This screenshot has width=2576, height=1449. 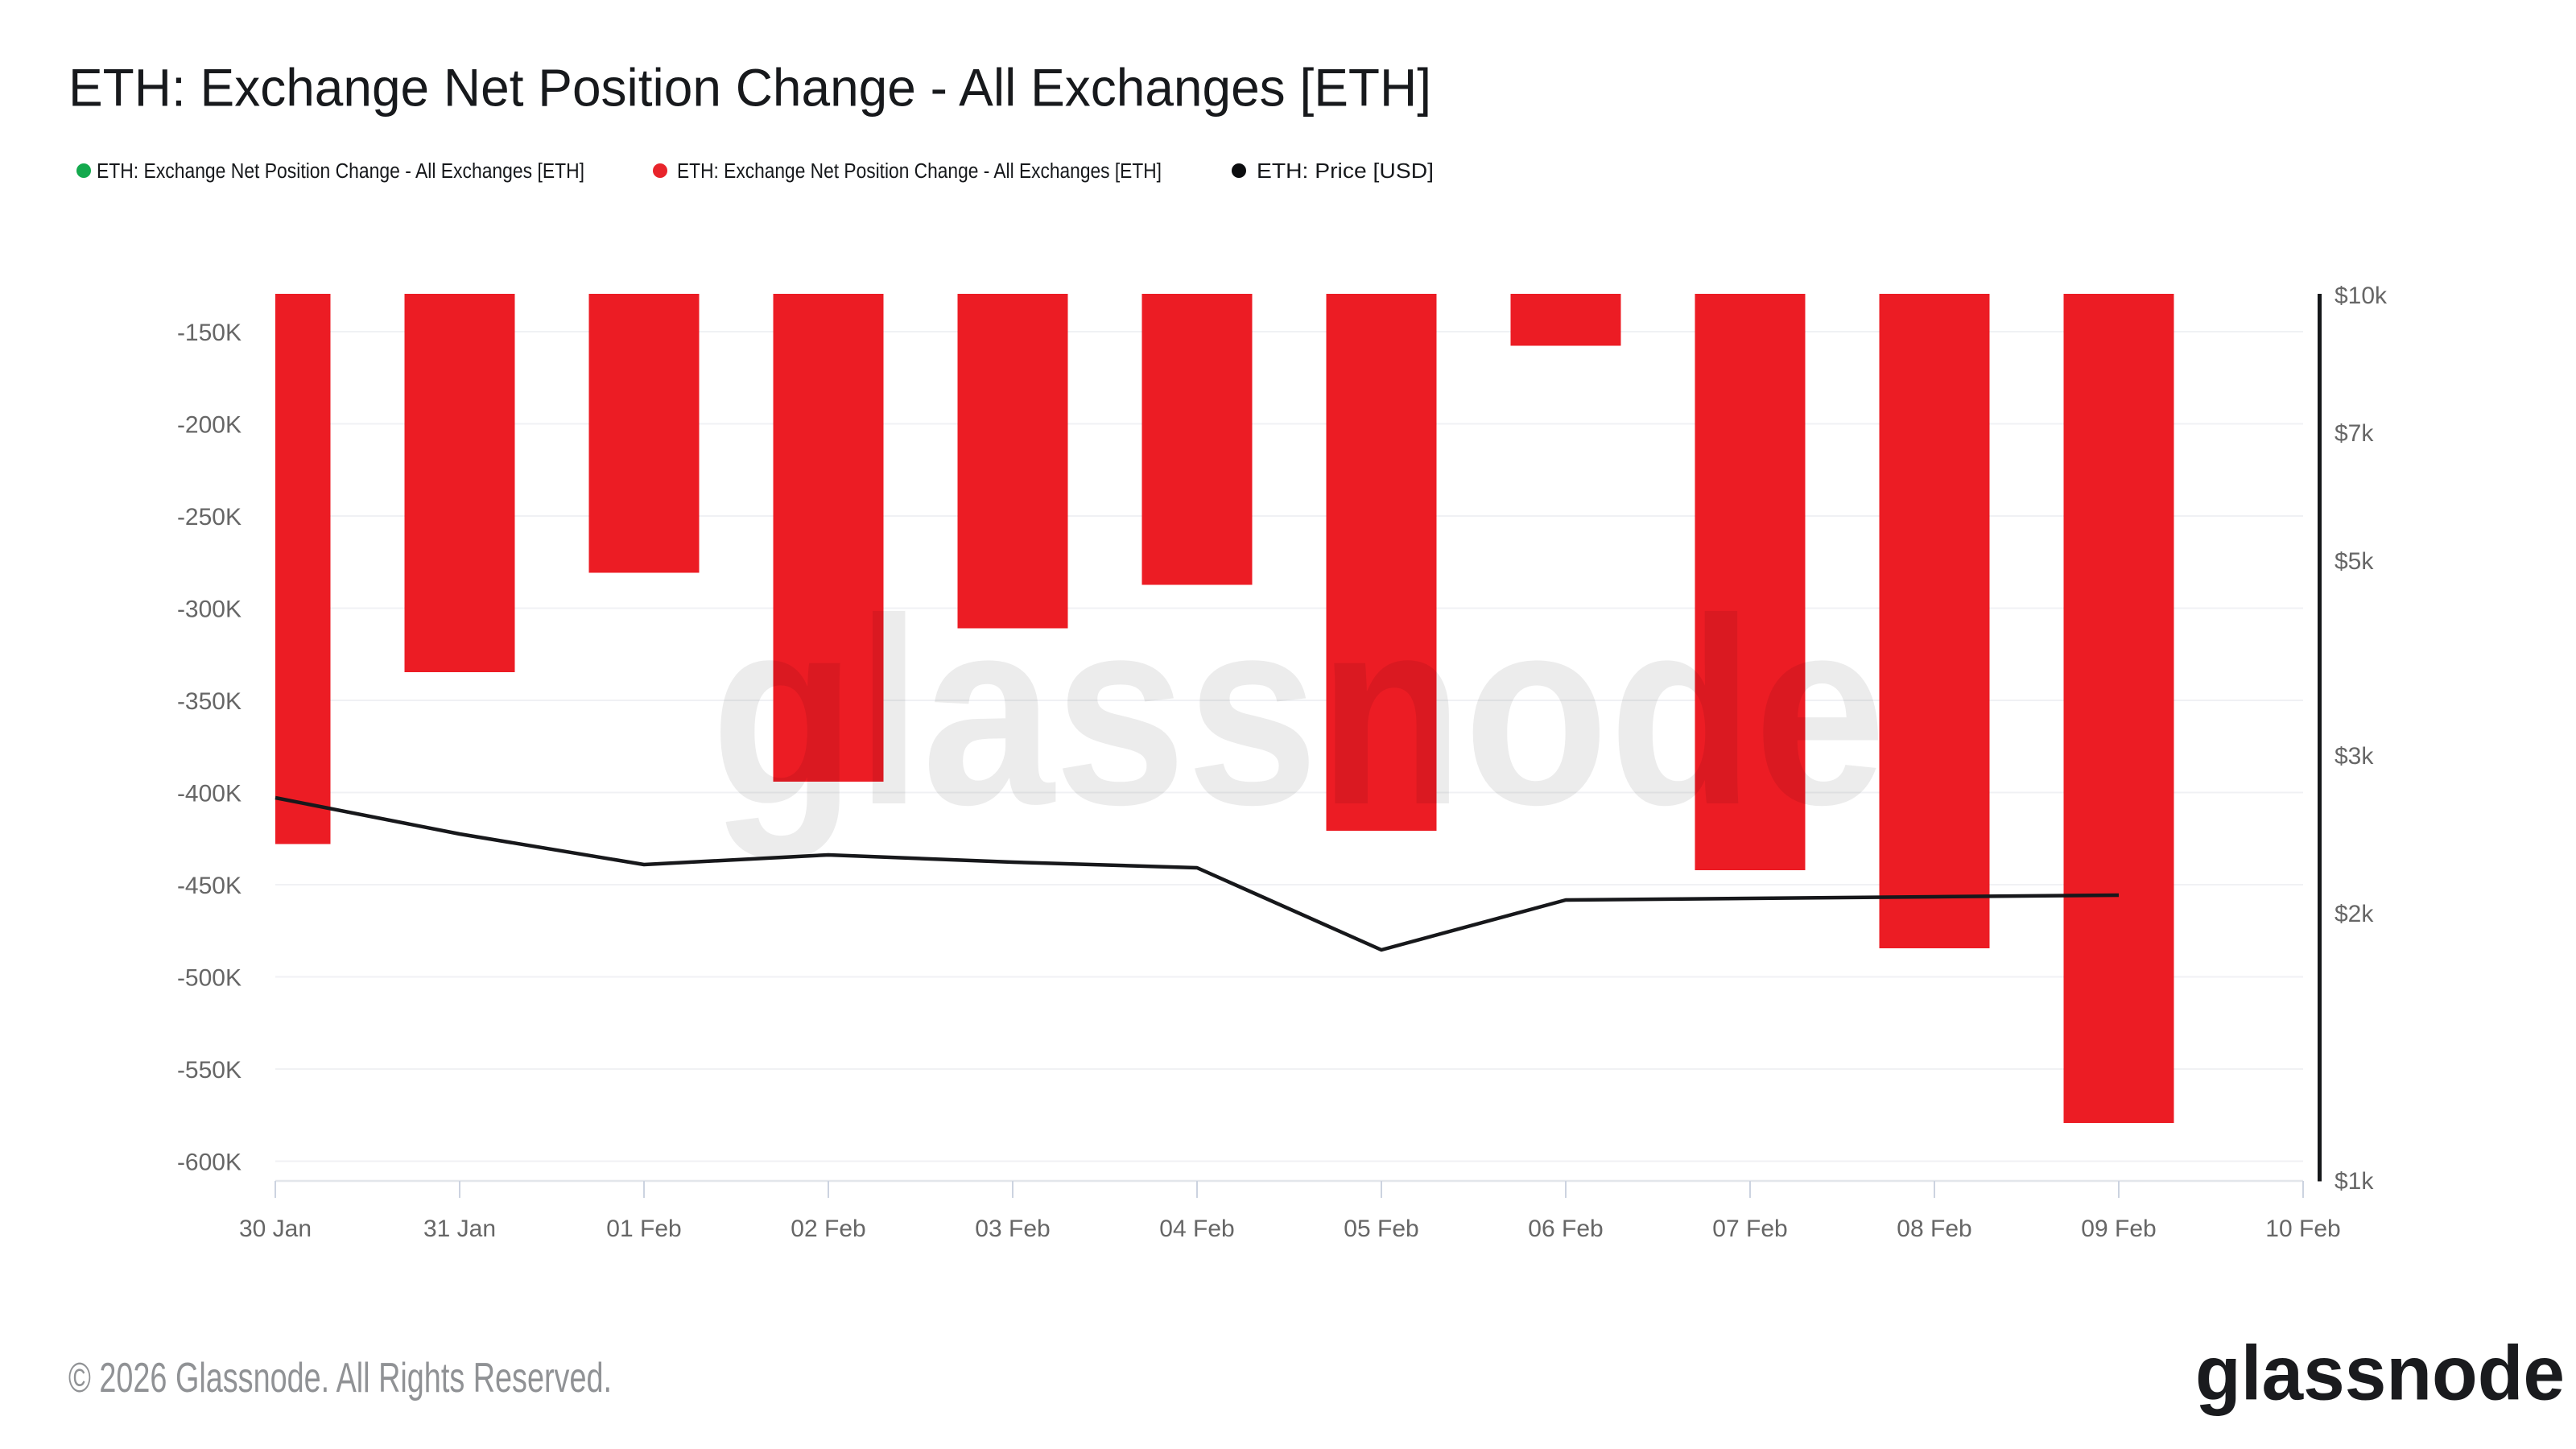 What do you see at coordinates (209, 701) in the screenshot?
I see `svg-text: -350K` at bounding box center [209, 701].